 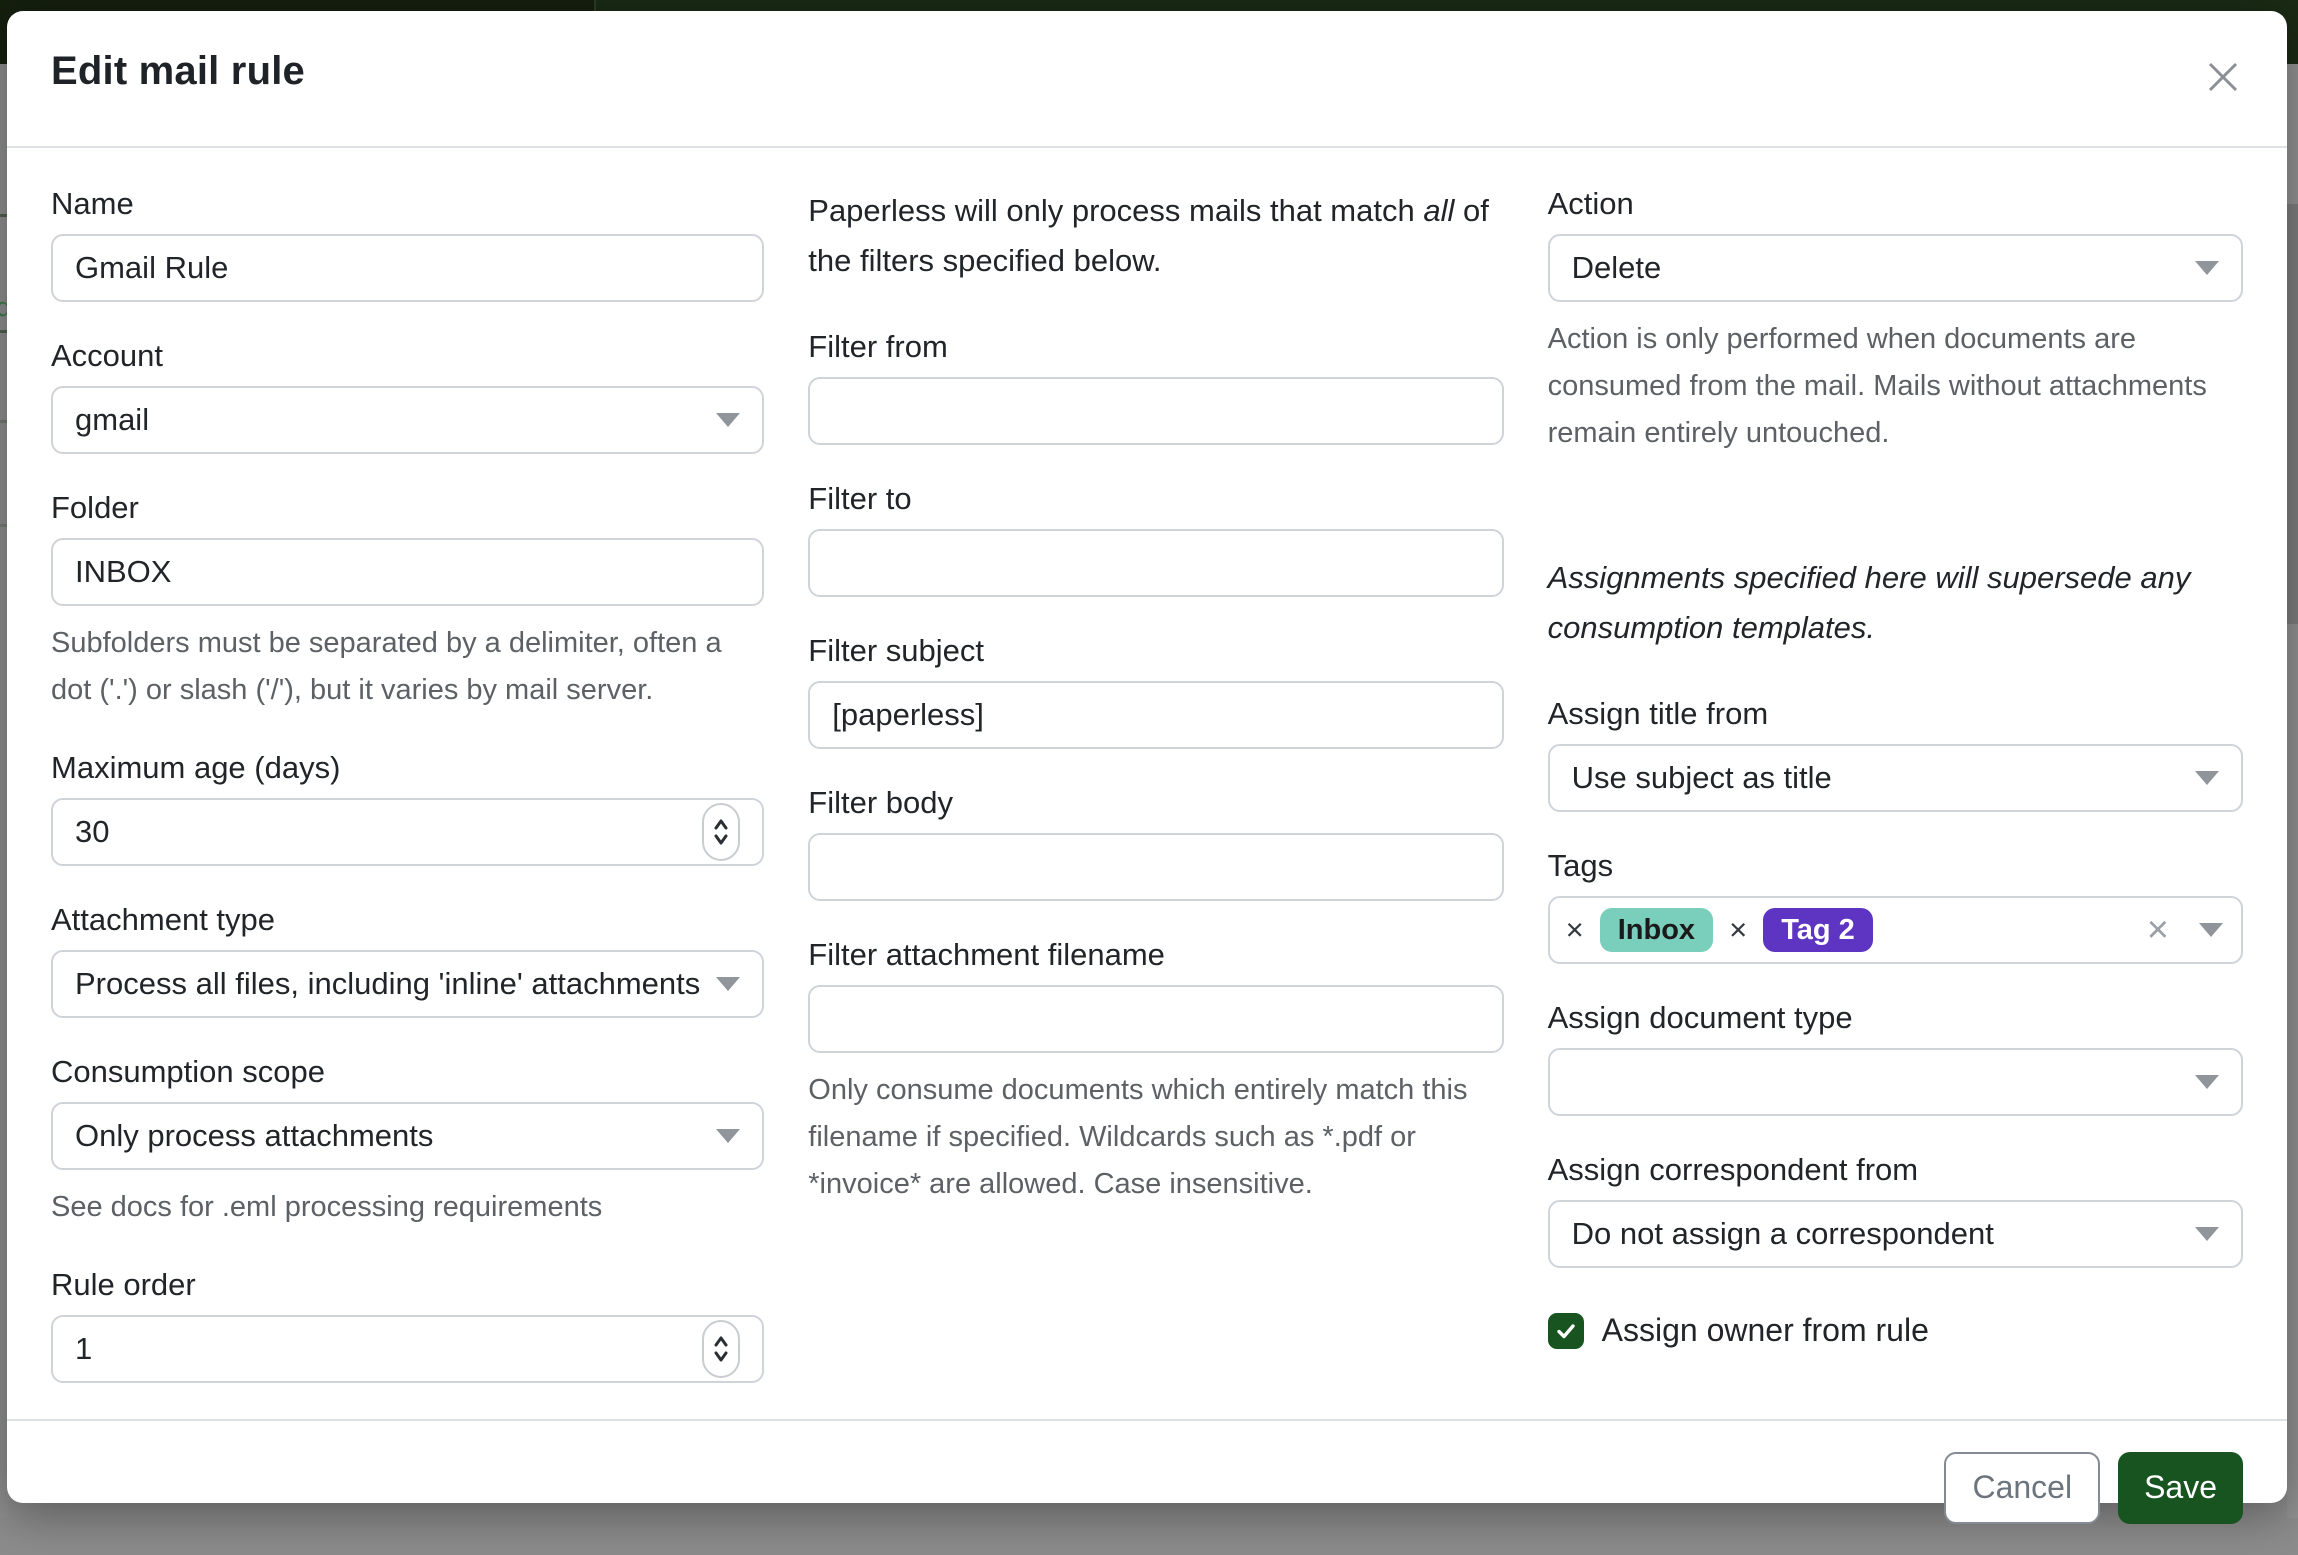 I want to click on filter-from-label: Filter from, so click(x=878, y=347).